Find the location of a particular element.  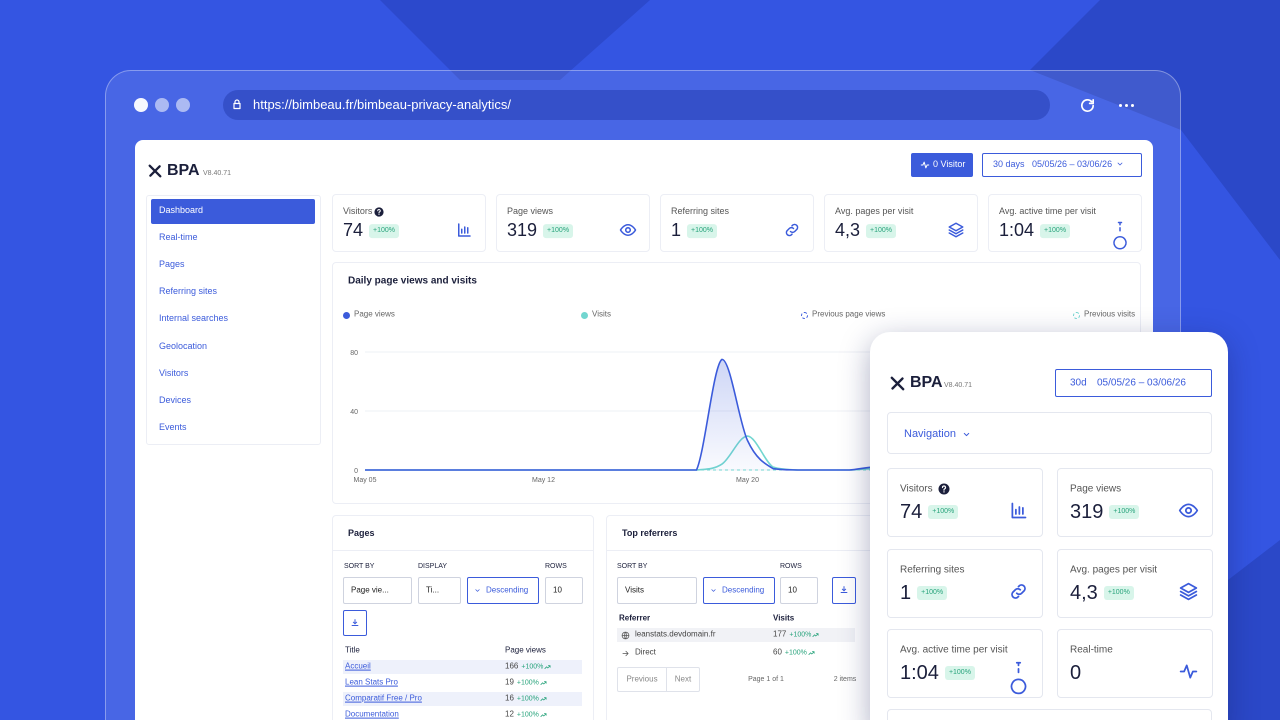

stat-value: 4,3 is located at coordinates (848, 230).